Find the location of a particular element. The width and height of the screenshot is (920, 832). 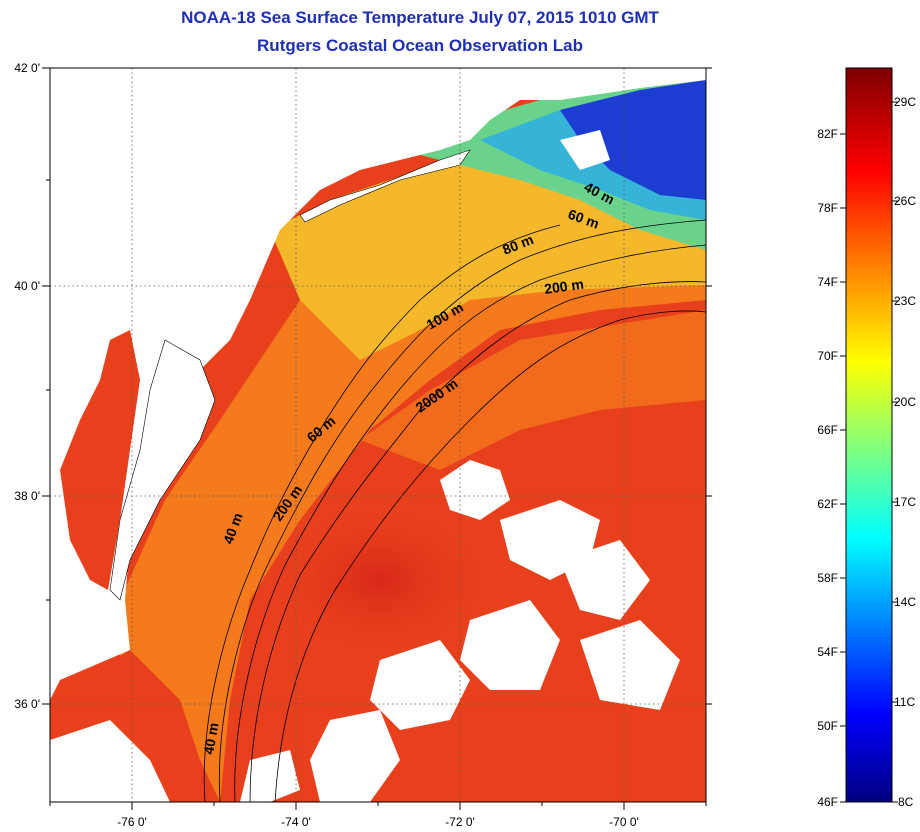

lat-tick-label: 40 0' is located at coordinates (27, 286).